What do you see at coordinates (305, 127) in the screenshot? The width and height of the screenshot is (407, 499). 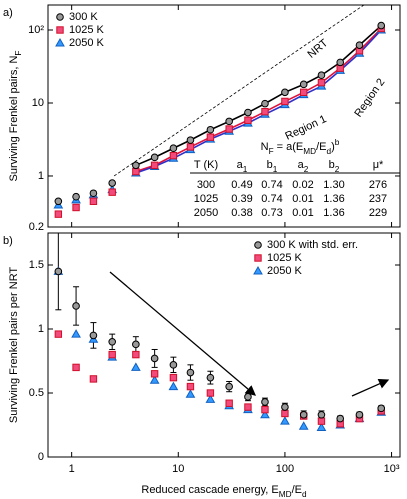 I see `region-label: Region 1` at bounding box center [305, 127].